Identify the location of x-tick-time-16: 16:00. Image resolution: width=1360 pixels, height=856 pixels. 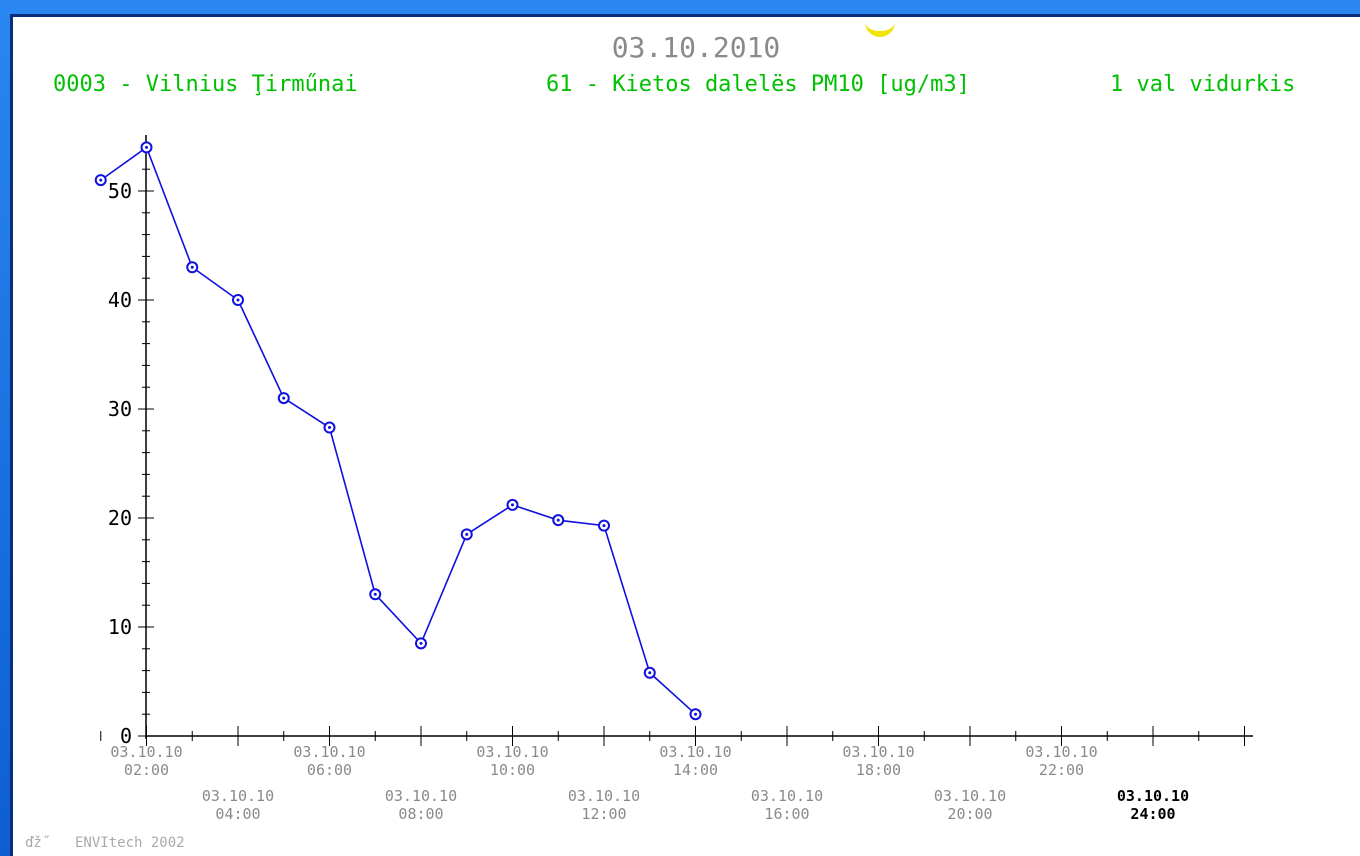
(786, 814).